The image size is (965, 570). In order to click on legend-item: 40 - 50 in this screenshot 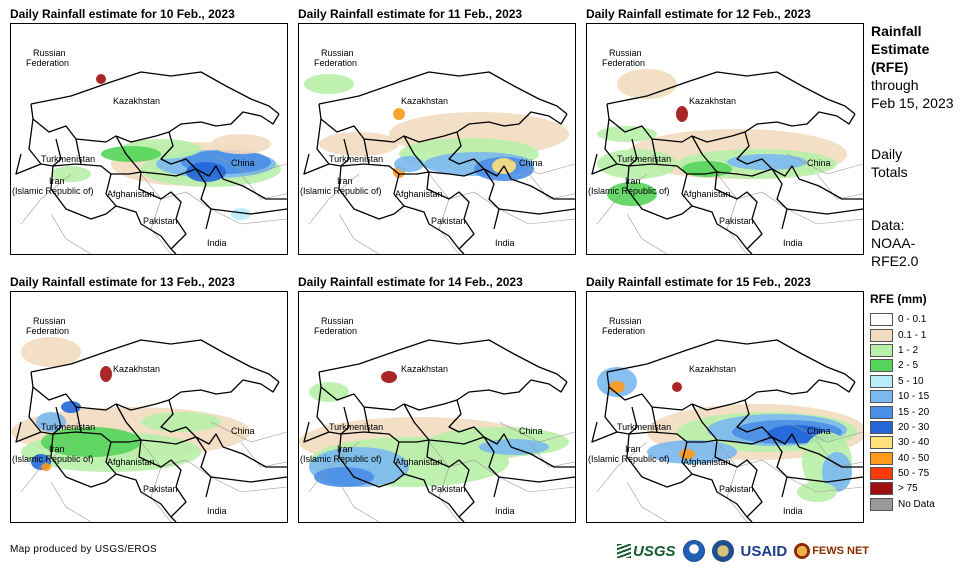, I will do `click(902, 458)`.